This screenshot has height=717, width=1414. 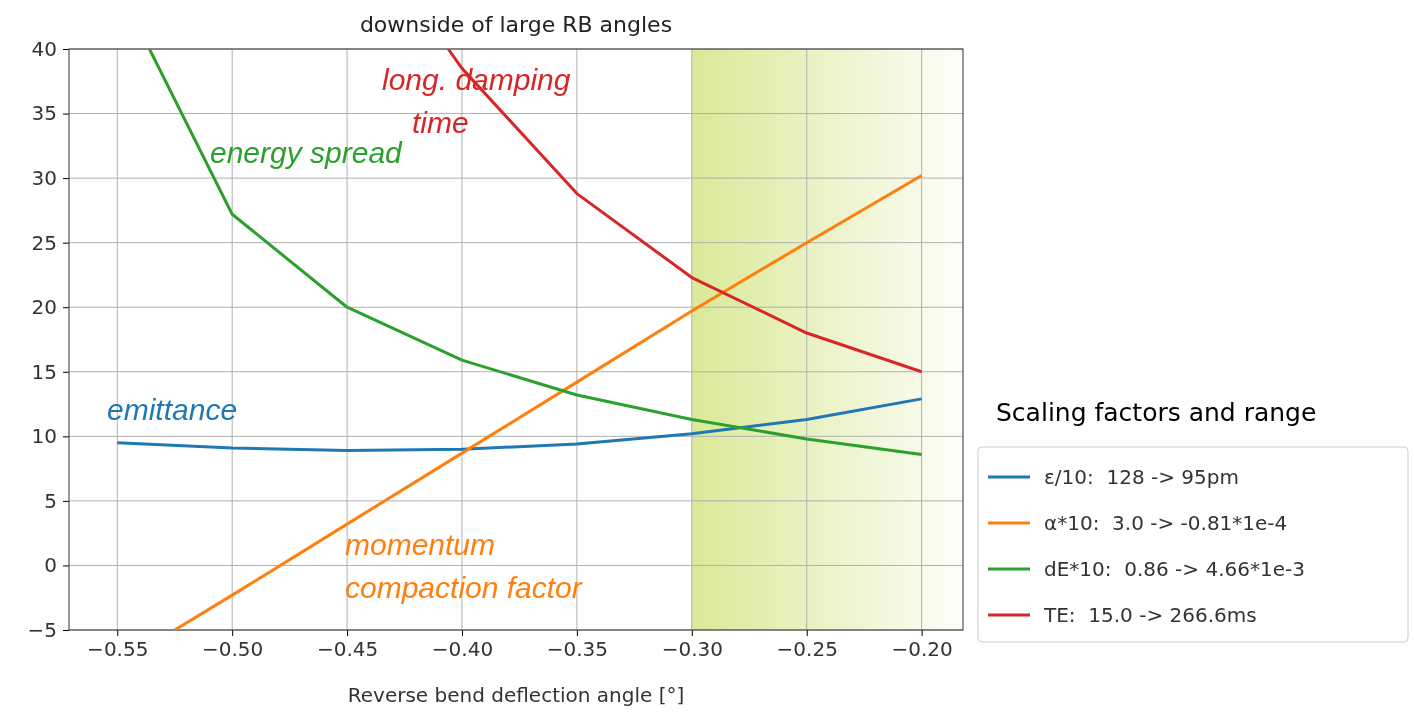 I want to click on x-tick-label: −0.35, so click(x=577, y=649).